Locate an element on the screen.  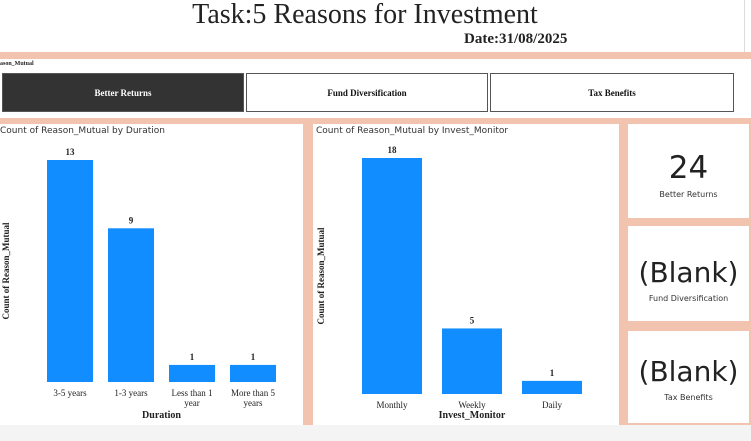
data-label: 13 is located at coordinates (71, 152).